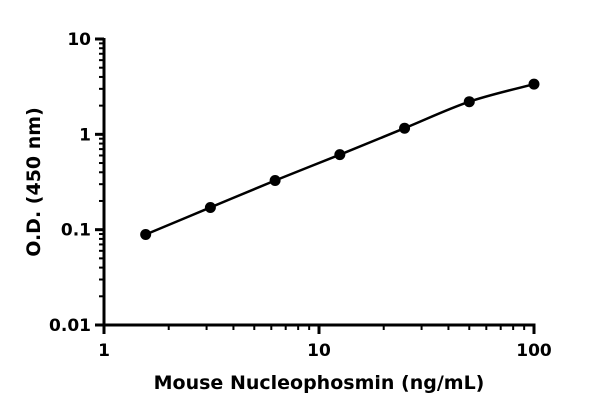 The width and height of the screenshot is (600, 414). I want to click on y-tick-label: 0.01, so click(70, 326).